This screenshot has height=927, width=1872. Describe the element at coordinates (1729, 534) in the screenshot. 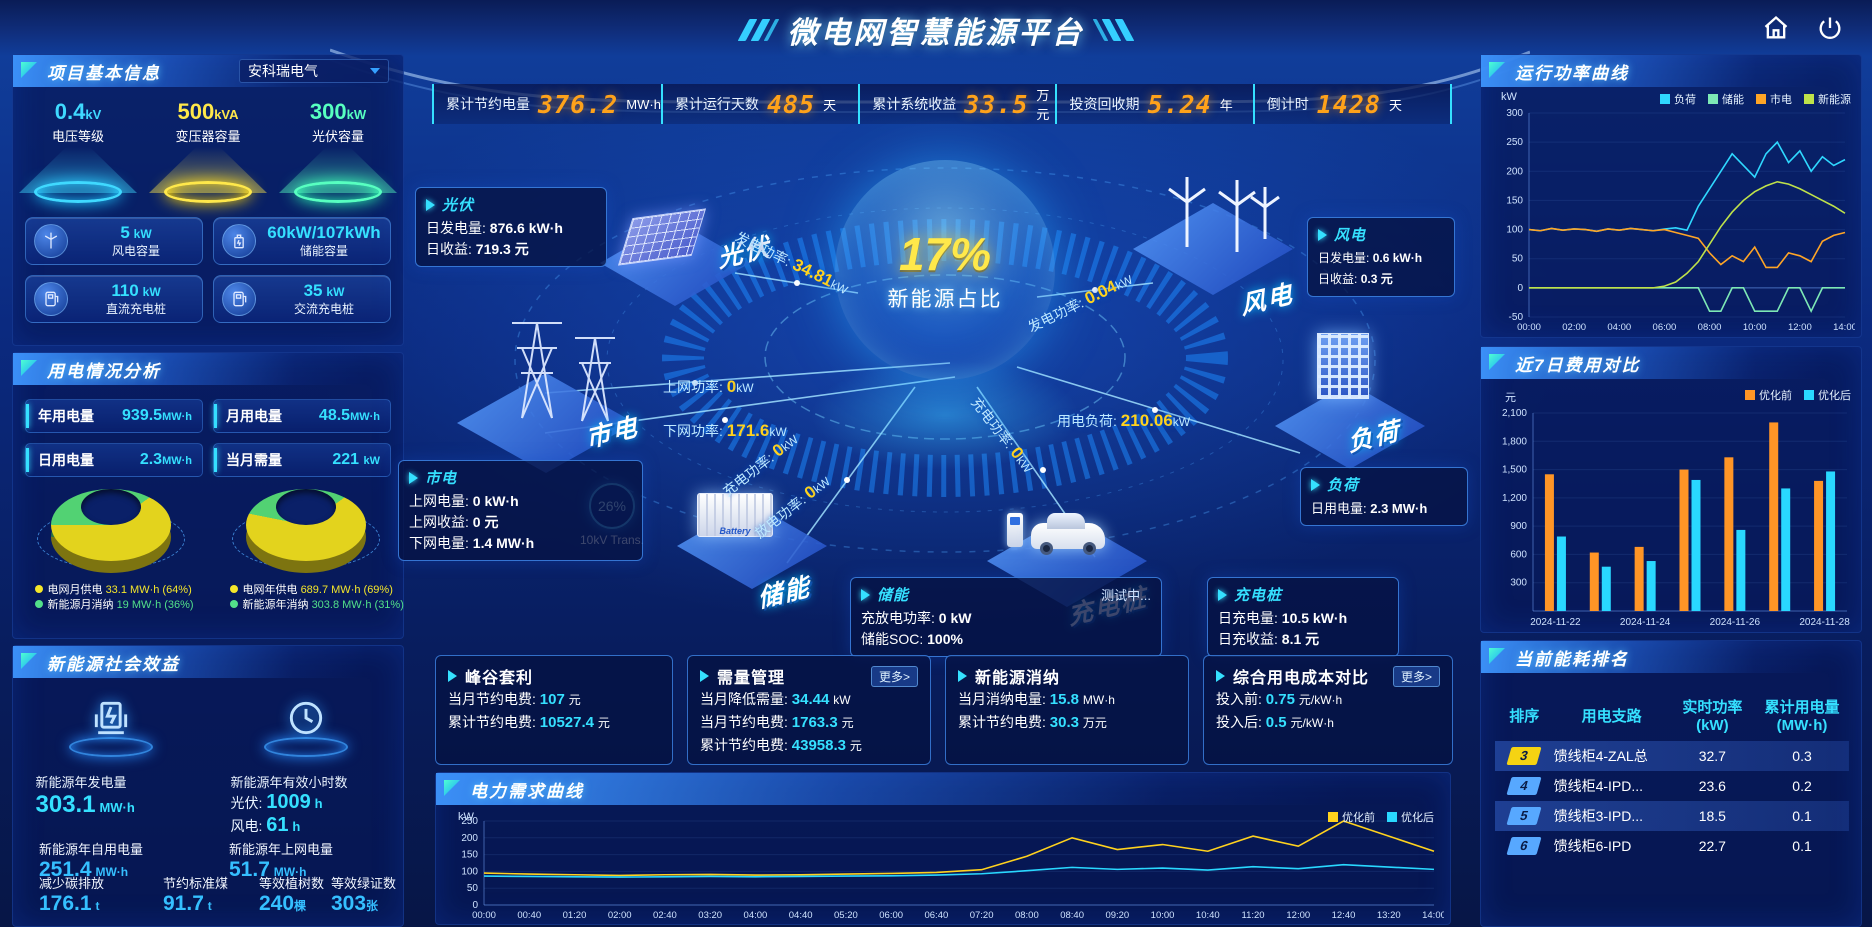

I see `bar-优化前-2024-11-26` at that location.